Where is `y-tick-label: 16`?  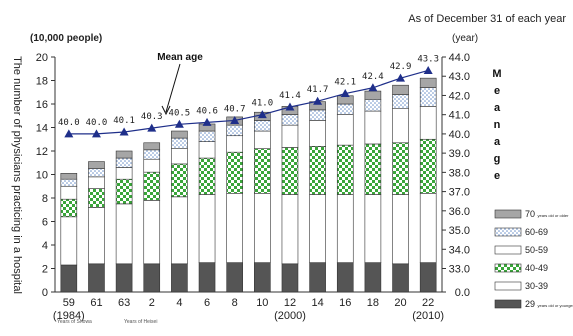 y-tick-label: 16 is located at coordinates (42, 105).